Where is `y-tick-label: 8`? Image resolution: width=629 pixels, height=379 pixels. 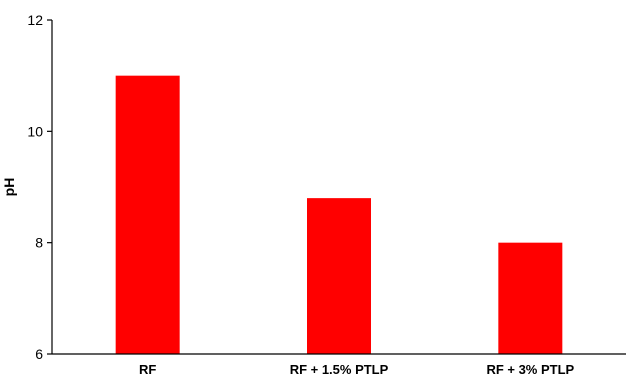 y-tick-label: 8 is located at coordinates (39, 243).